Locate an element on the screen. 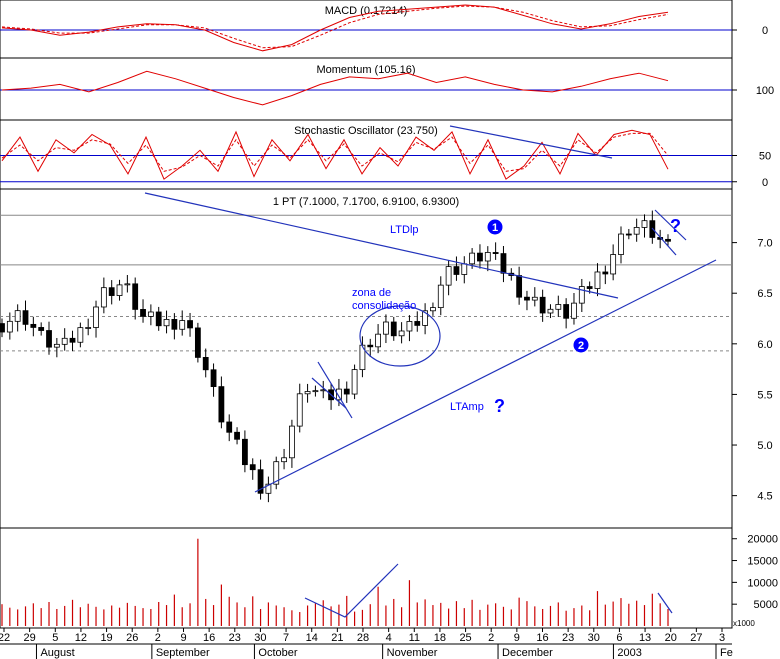 Image resolution: width=780 pixels, height=659 pixels. month-label-5: 2003 is located at coordinates (629, 653).